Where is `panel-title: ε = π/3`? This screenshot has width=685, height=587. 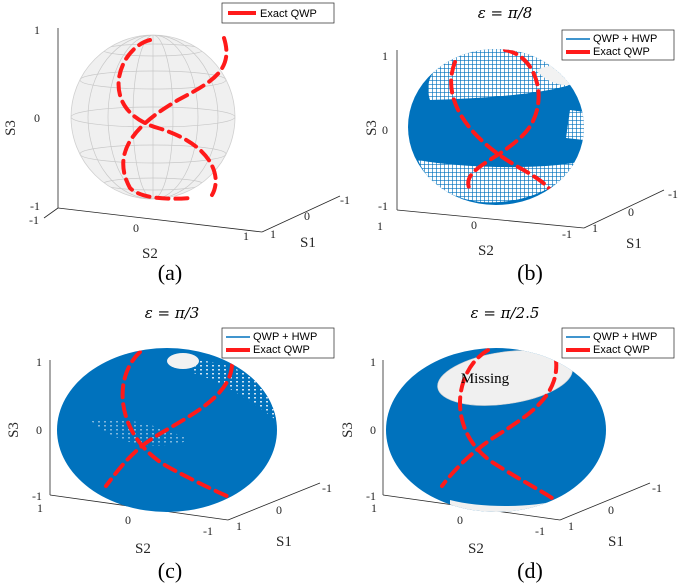 panel-title: ε = π/3 is located at coordinates (172, 313).